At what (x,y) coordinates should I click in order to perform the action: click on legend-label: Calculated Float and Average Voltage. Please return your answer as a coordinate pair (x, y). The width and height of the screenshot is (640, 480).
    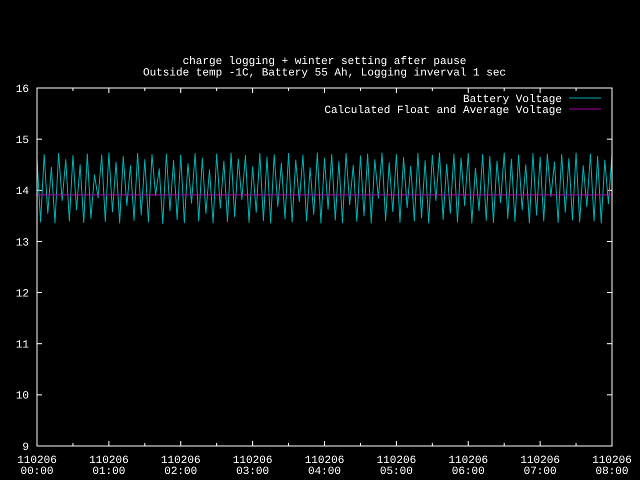
    Looking at the image, I should click on (443, 110).